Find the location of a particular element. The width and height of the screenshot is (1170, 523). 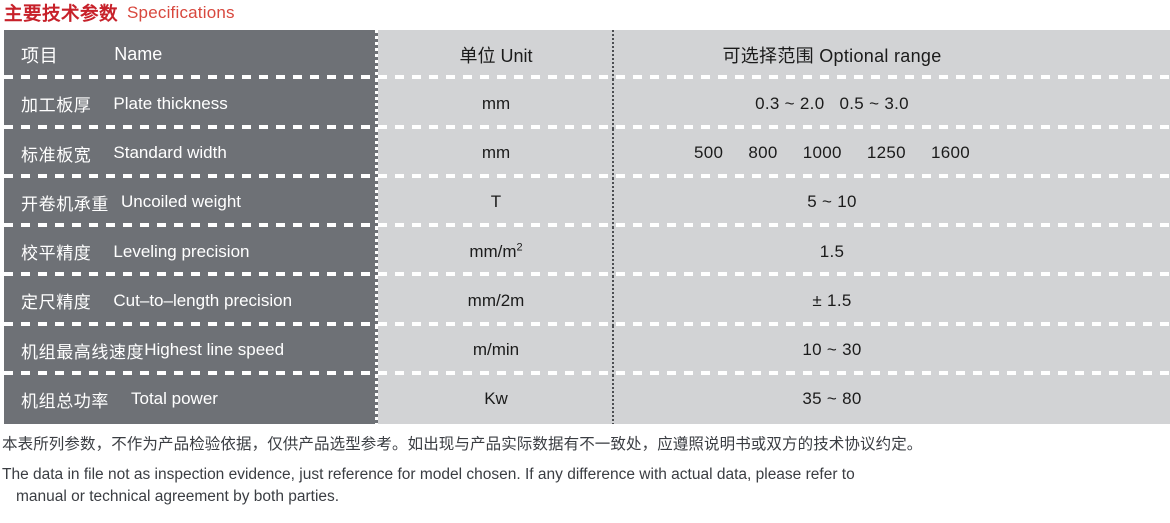

row-name-cn: 校平精度 is located at coordinates (56, 254).